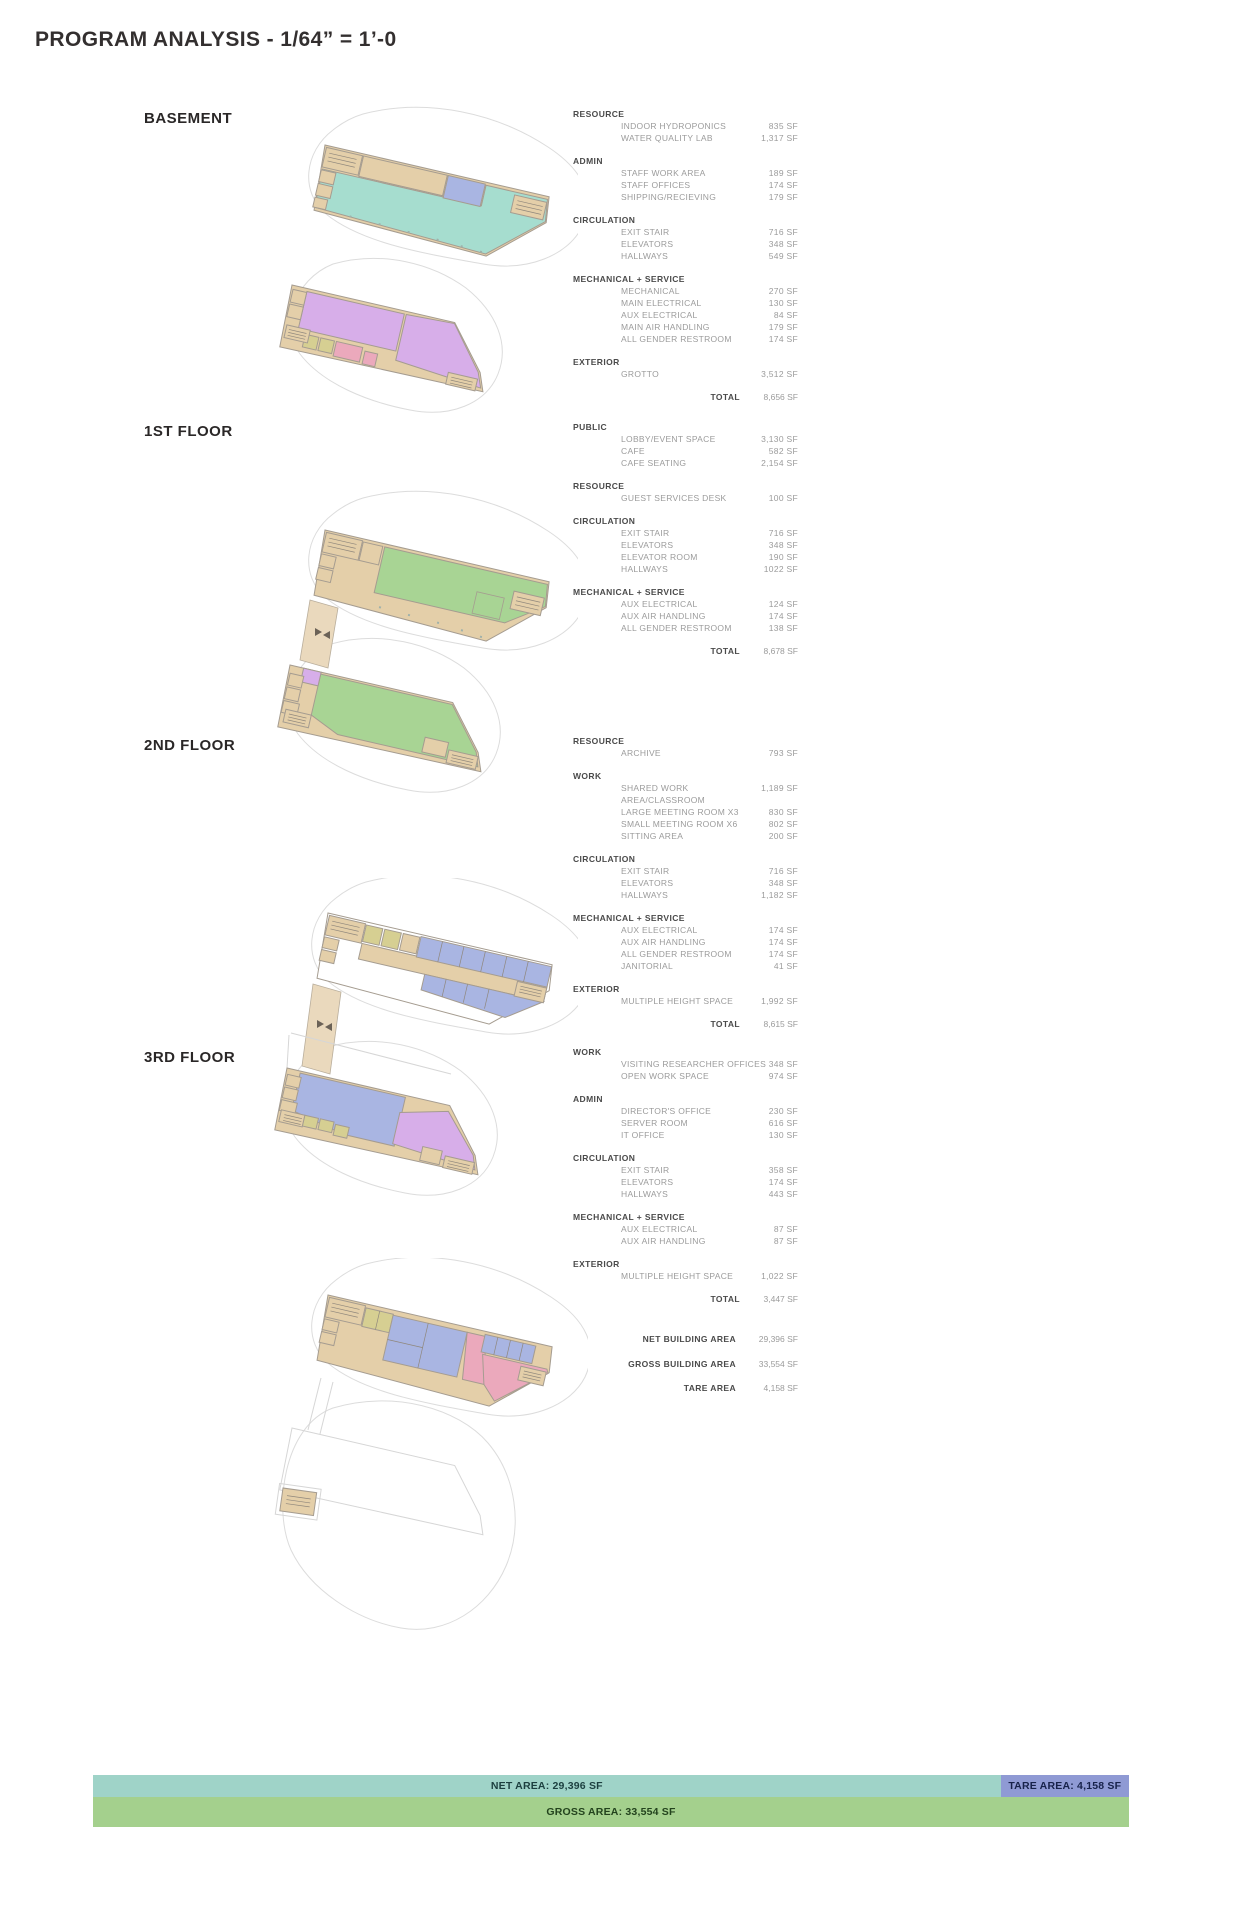  I want to click on floor-label-1st: 1ST FLOOR, so click(188, 431).